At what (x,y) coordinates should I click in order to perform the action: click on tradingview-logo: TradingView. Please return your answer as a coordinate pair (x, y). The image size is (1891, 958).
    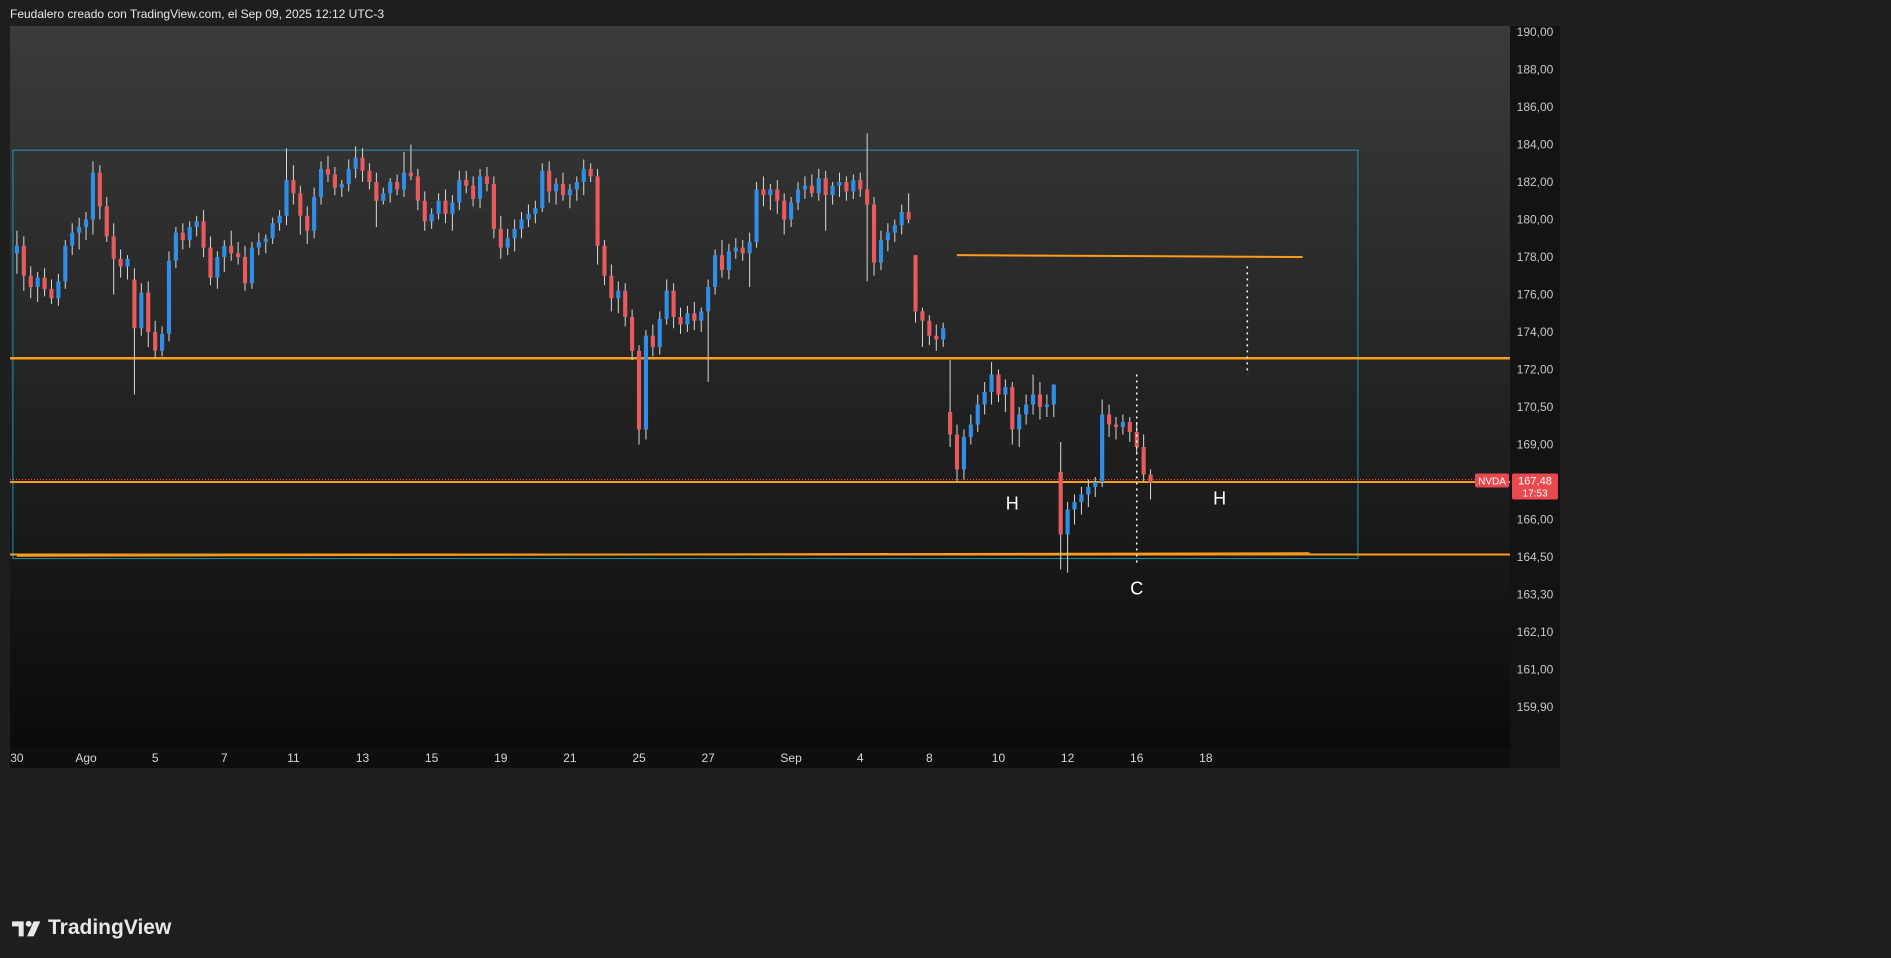
    Looking at the image, I should click on (91, 928).